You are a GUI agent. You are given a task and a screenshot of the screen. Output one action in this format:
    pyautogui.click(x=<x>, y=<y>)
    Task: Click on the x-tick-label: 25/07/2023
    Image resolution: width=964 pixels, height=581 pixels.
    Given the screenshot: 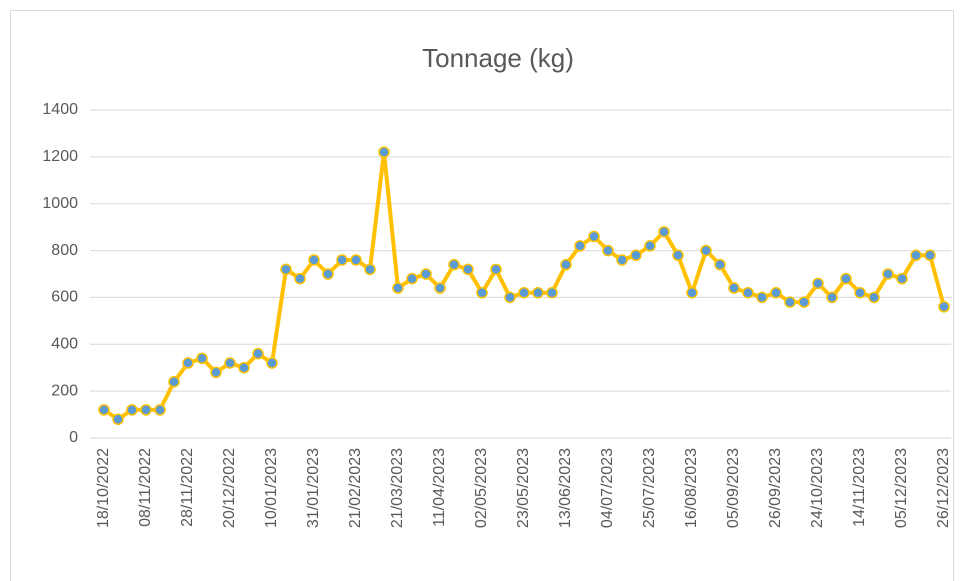 What is the action you would take?
    pyautogui.click(x=649, y=488)
    